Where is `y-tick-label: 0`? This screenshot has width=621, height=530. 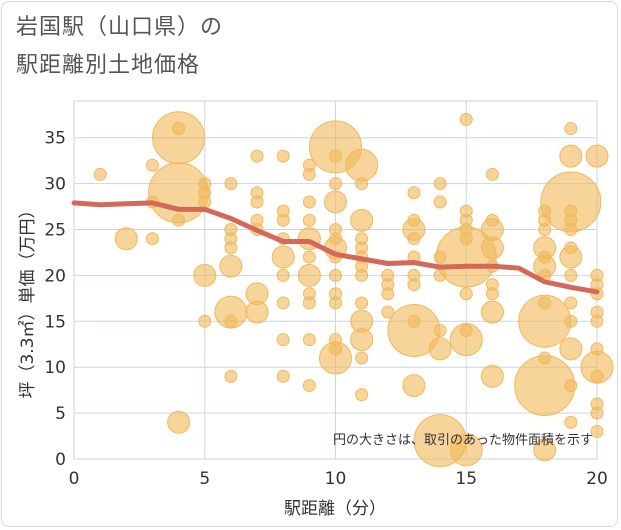 y-tick-label: 0 is located at coordinates (60, 460).